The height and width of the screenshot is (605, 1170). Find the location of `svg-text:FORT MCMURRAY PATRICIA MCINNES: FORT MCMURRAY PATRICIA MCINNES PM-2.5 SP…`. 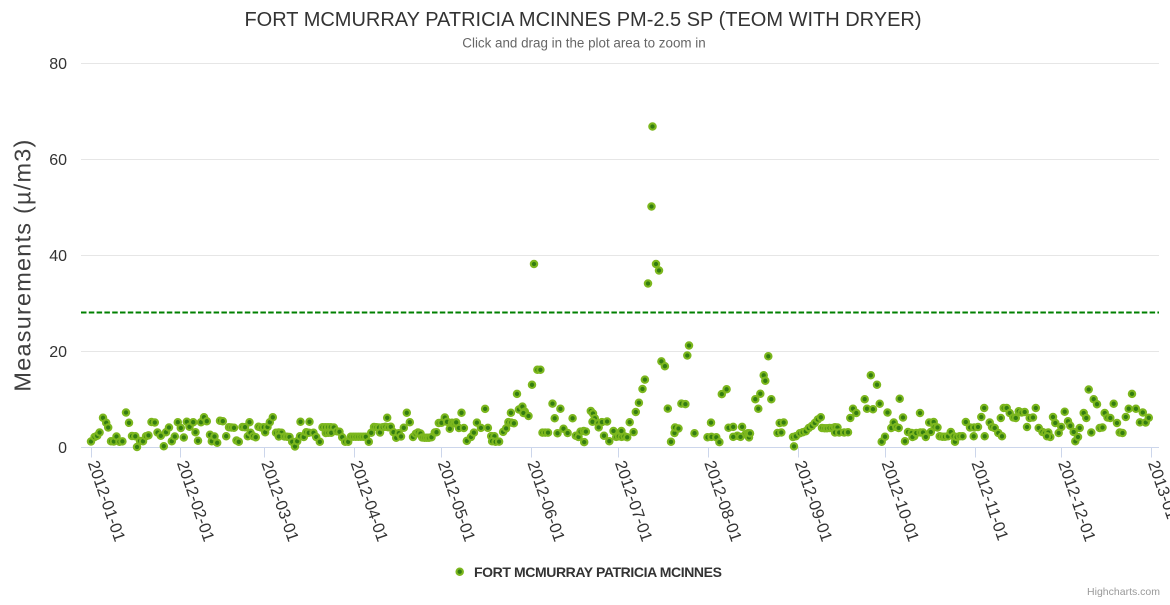

svg-text:FORT MCMURRAY PATRICIA MCINNES: FORT MCMURRAY PATRICIA MCINNES PM-2.5 SP… is located at coordinates (582, 20).